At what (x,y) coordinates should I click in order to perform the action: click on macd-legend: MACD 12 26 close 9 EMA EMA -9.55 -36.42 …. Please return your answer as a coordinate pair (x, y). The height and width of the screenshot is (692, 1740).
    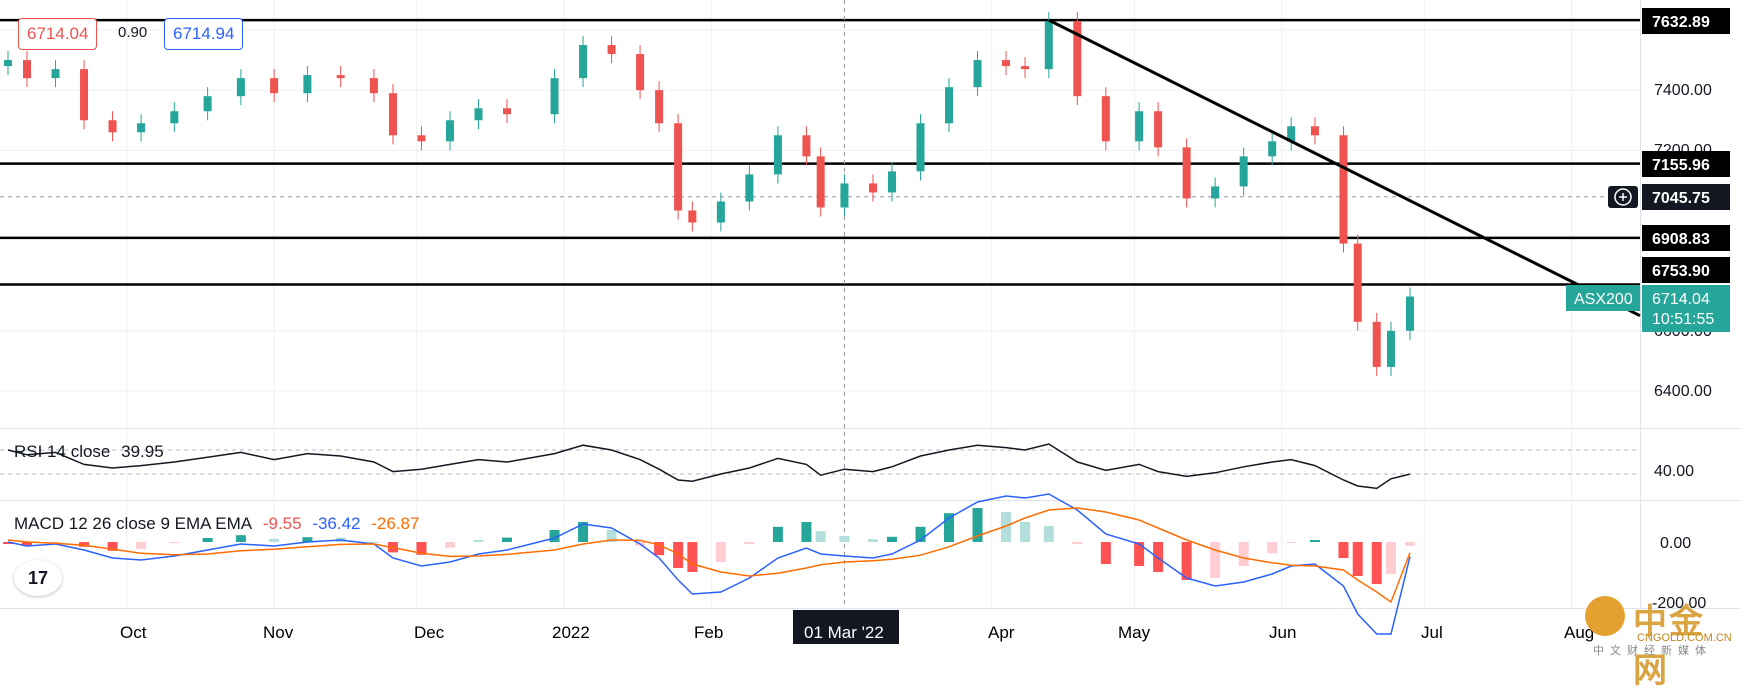
    Looking at the image, I should click on (219, 524).